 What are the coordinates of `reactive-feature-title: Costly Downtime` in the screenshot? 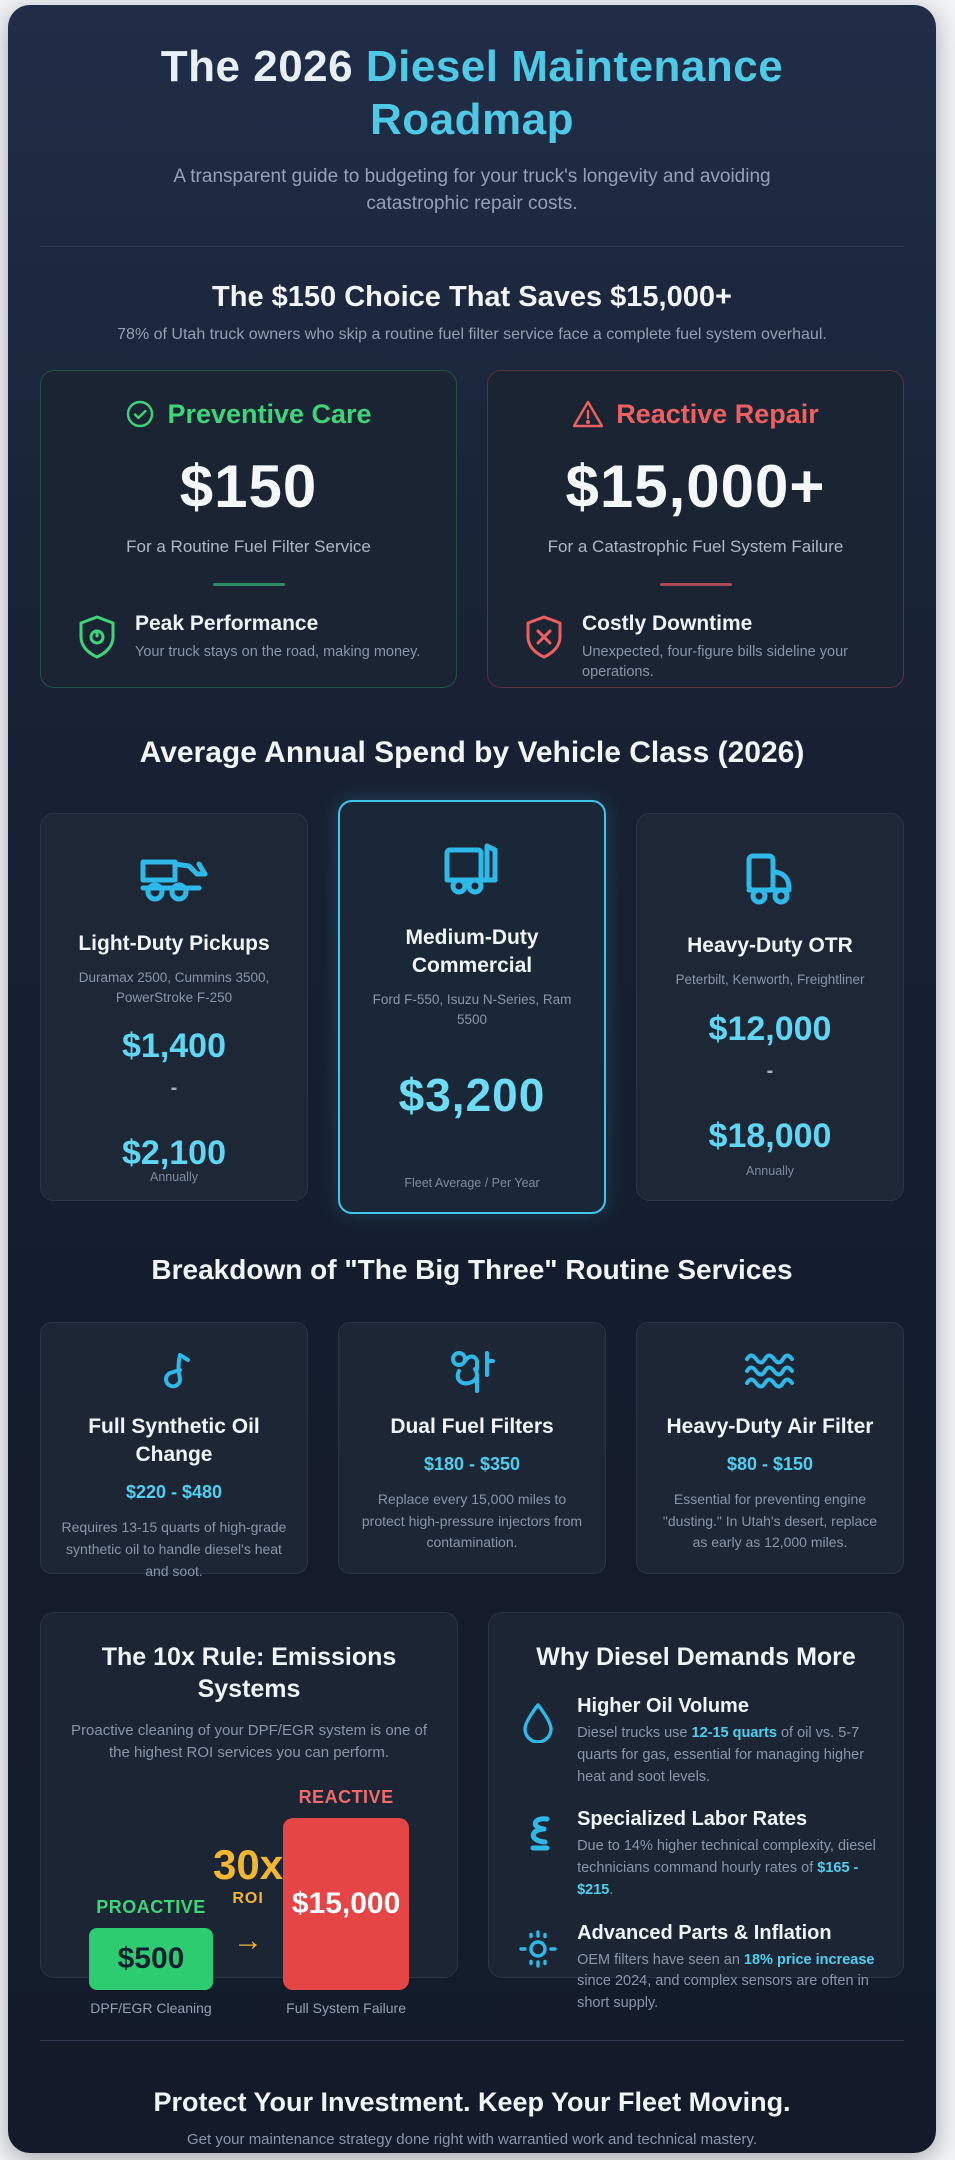 It's located at (667, 623).